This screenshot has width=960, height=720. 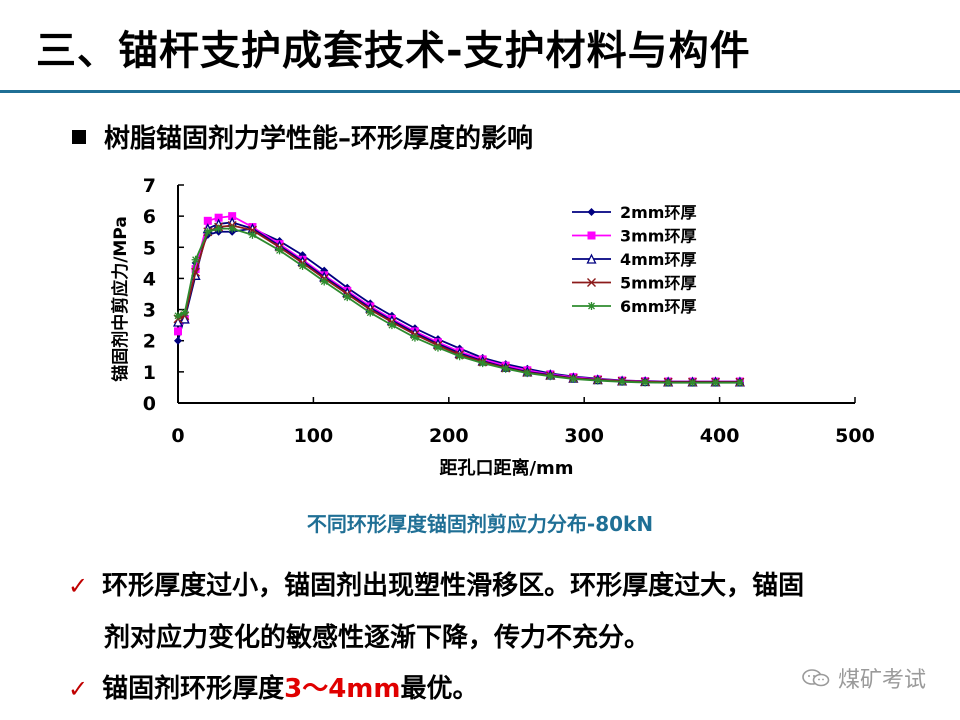 I want to click on conclusion-item-1-text-continued: 剂对应力变化的敏感性逐渐下降，传力不充分。, so click(x=377, y=638).